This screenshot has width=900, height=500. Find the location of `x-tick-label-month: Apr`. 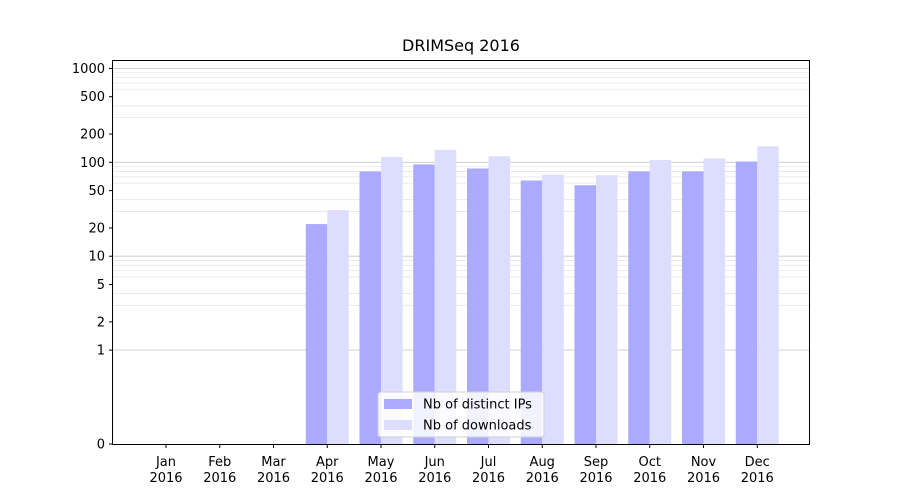

x-tick-label-month: Apr is located at coordinates (327, 462).